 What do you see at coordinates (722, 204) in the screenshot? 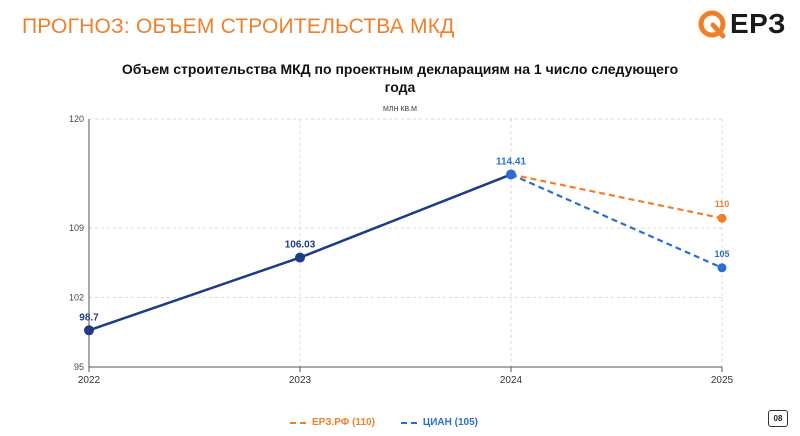
I see `data-label-erz: 110` at bounding box center [722, 204].